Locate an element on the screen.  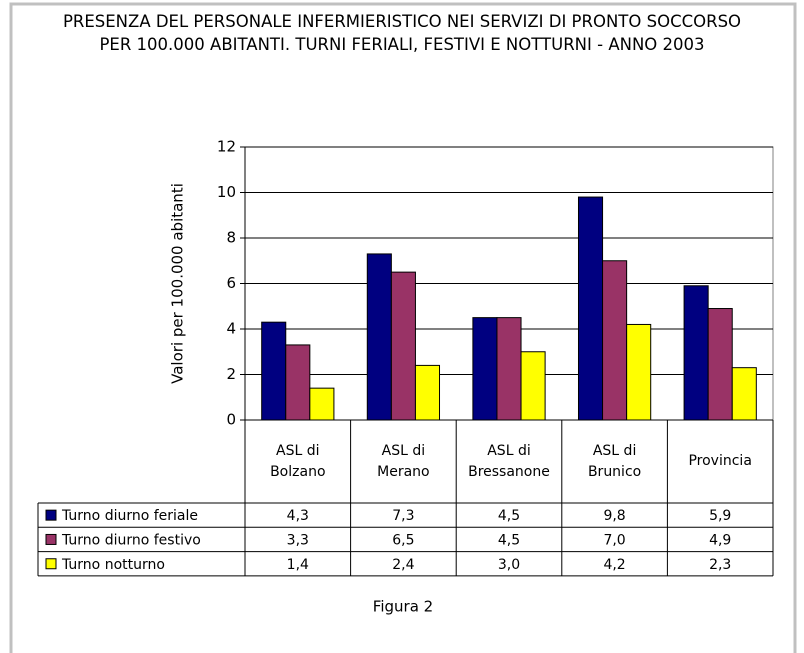
category-text: ASL di Bolzano is located at coordinates (298, 461).